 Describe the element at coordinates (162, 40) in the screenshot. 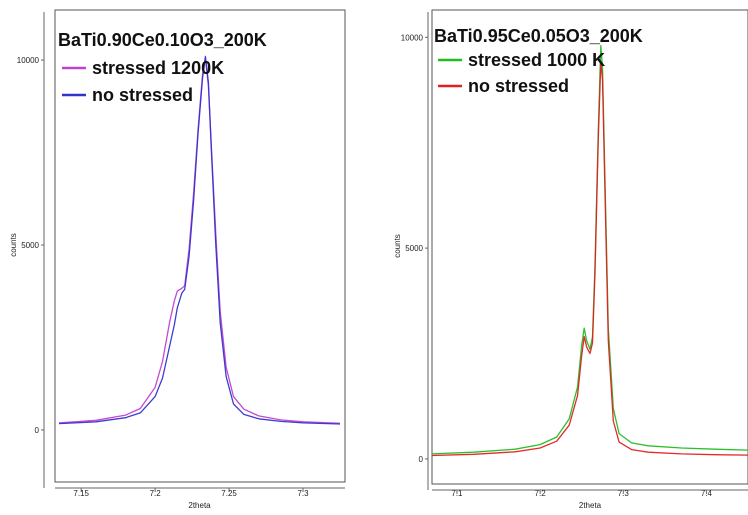

I see `chart-title: BaTi0.90Ce0.10O3_200K` at that location.